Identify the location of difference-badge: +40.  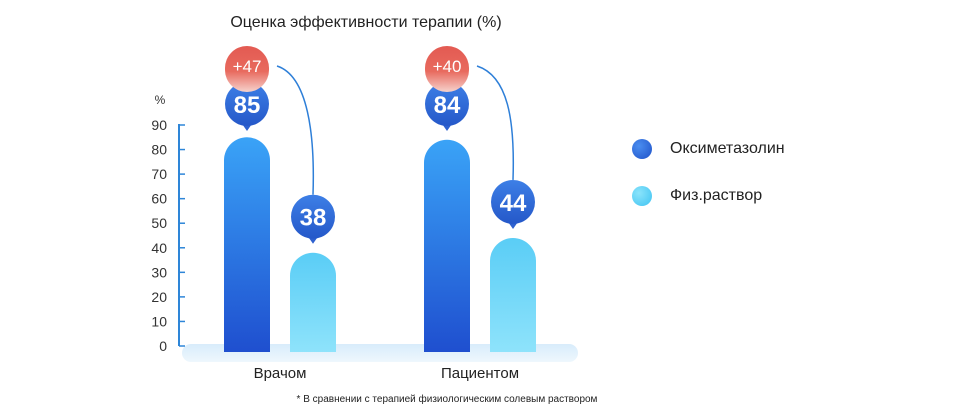
(447, 69).